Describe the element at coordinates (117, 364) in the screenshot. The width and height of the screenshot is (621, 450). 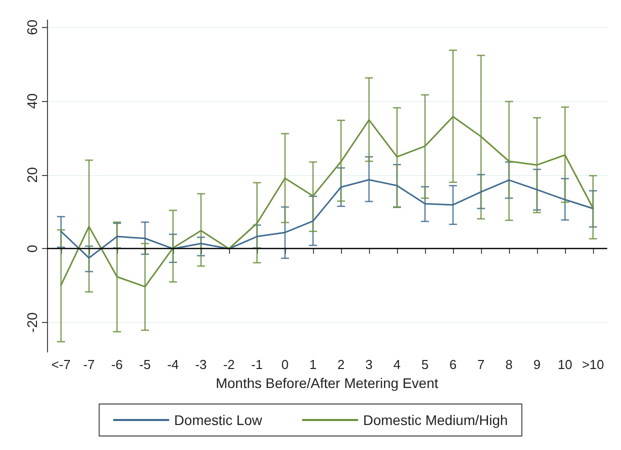
I see `x-tick-label: -6` at that location.